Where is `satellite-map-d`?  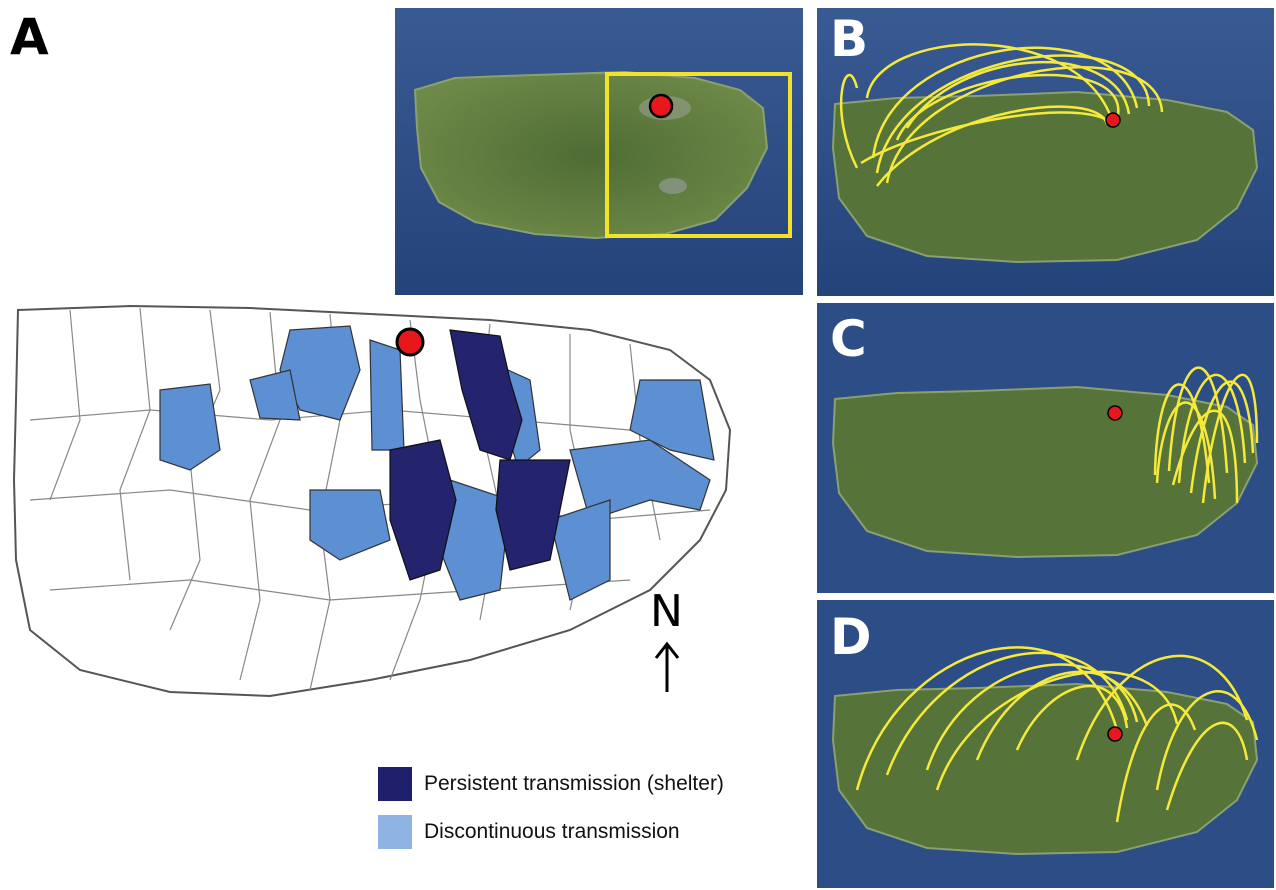
satellite-map-d is located at coordinates (1045, 744).